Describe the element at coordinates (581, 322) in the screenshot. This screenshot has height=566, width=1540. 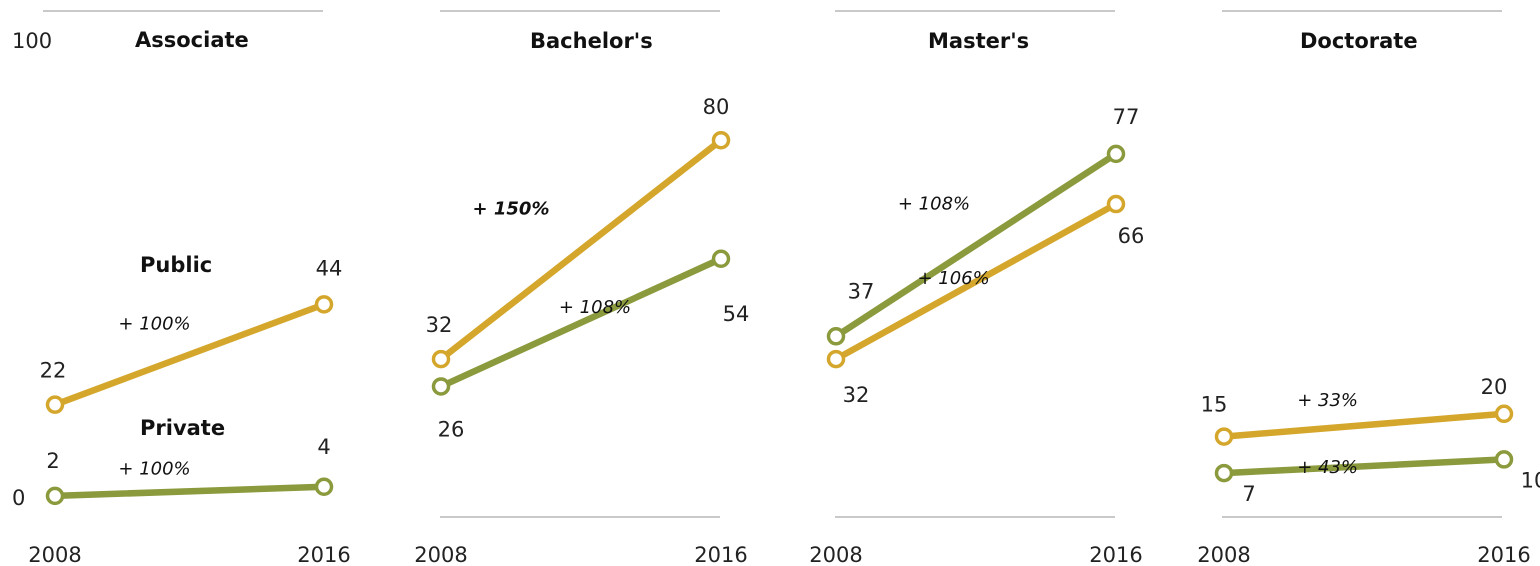
I see `private-series-line-bachelors` at that location.